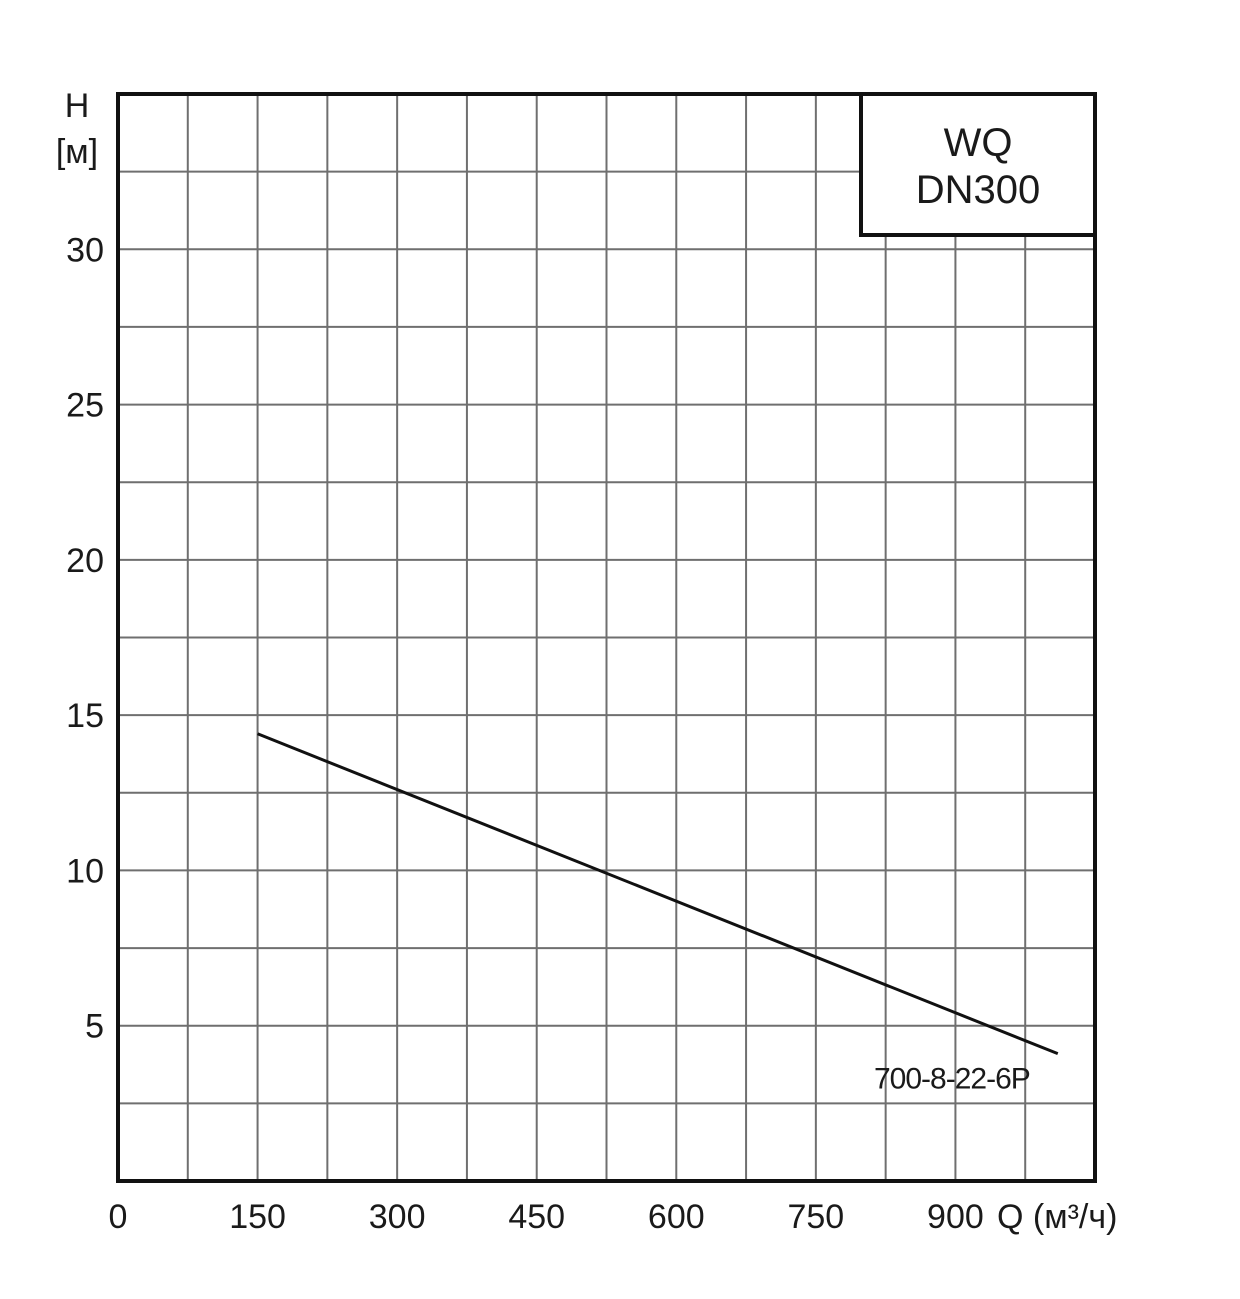  What do you see at coordinates (978, 143) in the screenshot?
I see `model-series-label: WQ` at bounding box center [978, 143].